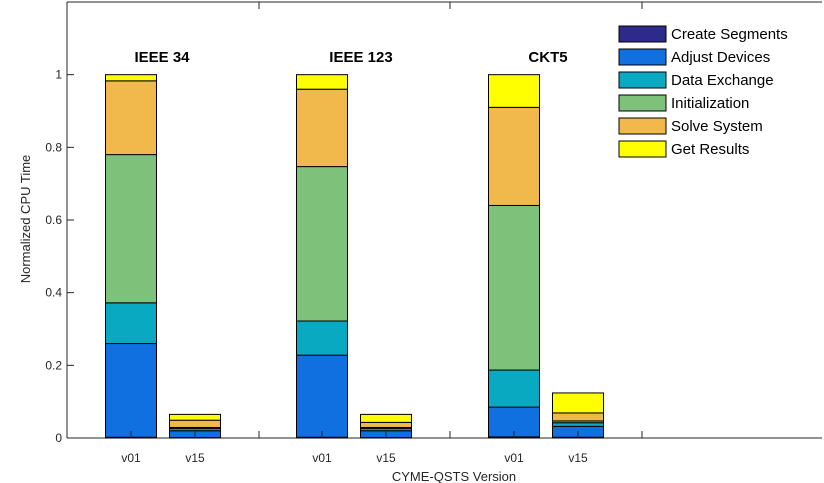 The height and width of the screenshot is (483, 824). What do you see at coordinates (25, 219) in the screenshot?
I see `y-axis-label: Normalized CPU Time` at bounding box center [25, 219].